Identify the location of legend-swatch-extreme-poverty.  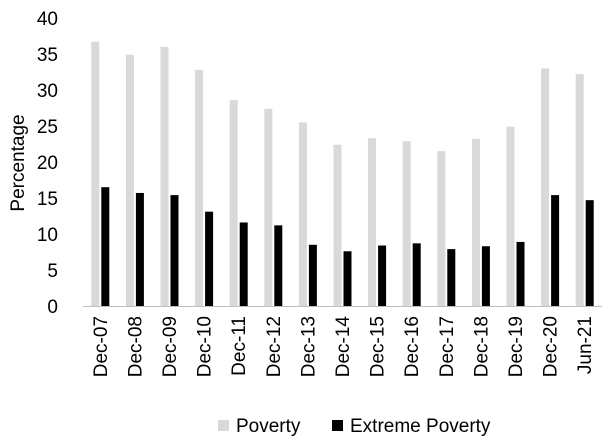
(337, 425).